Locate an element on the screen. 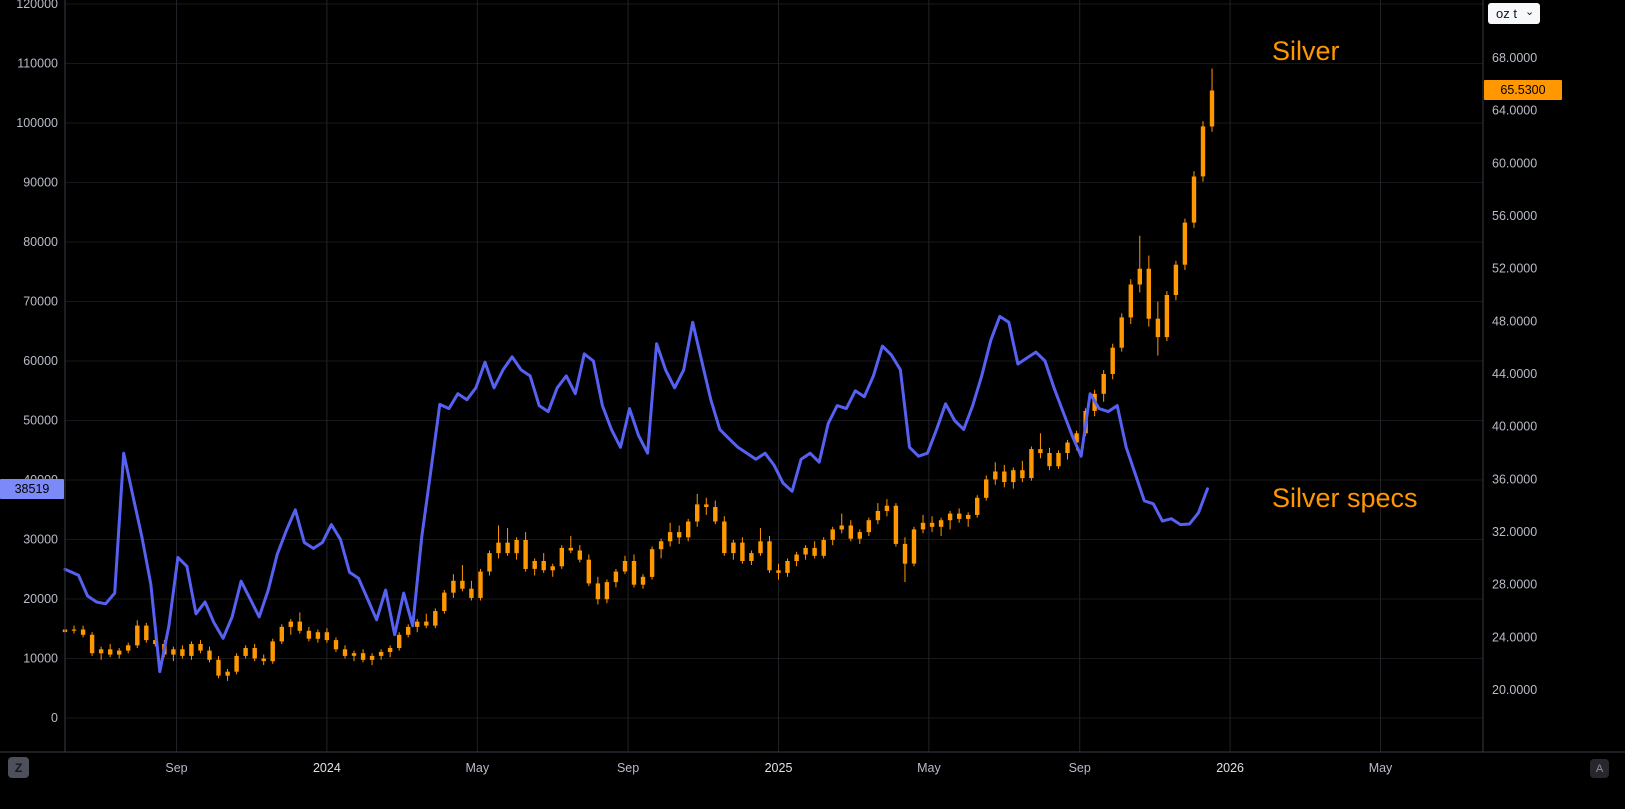 Image resolution: width=1625 pixels, height=809 pixels. auto-scale-button: A is located at coordinates (1599, 768).